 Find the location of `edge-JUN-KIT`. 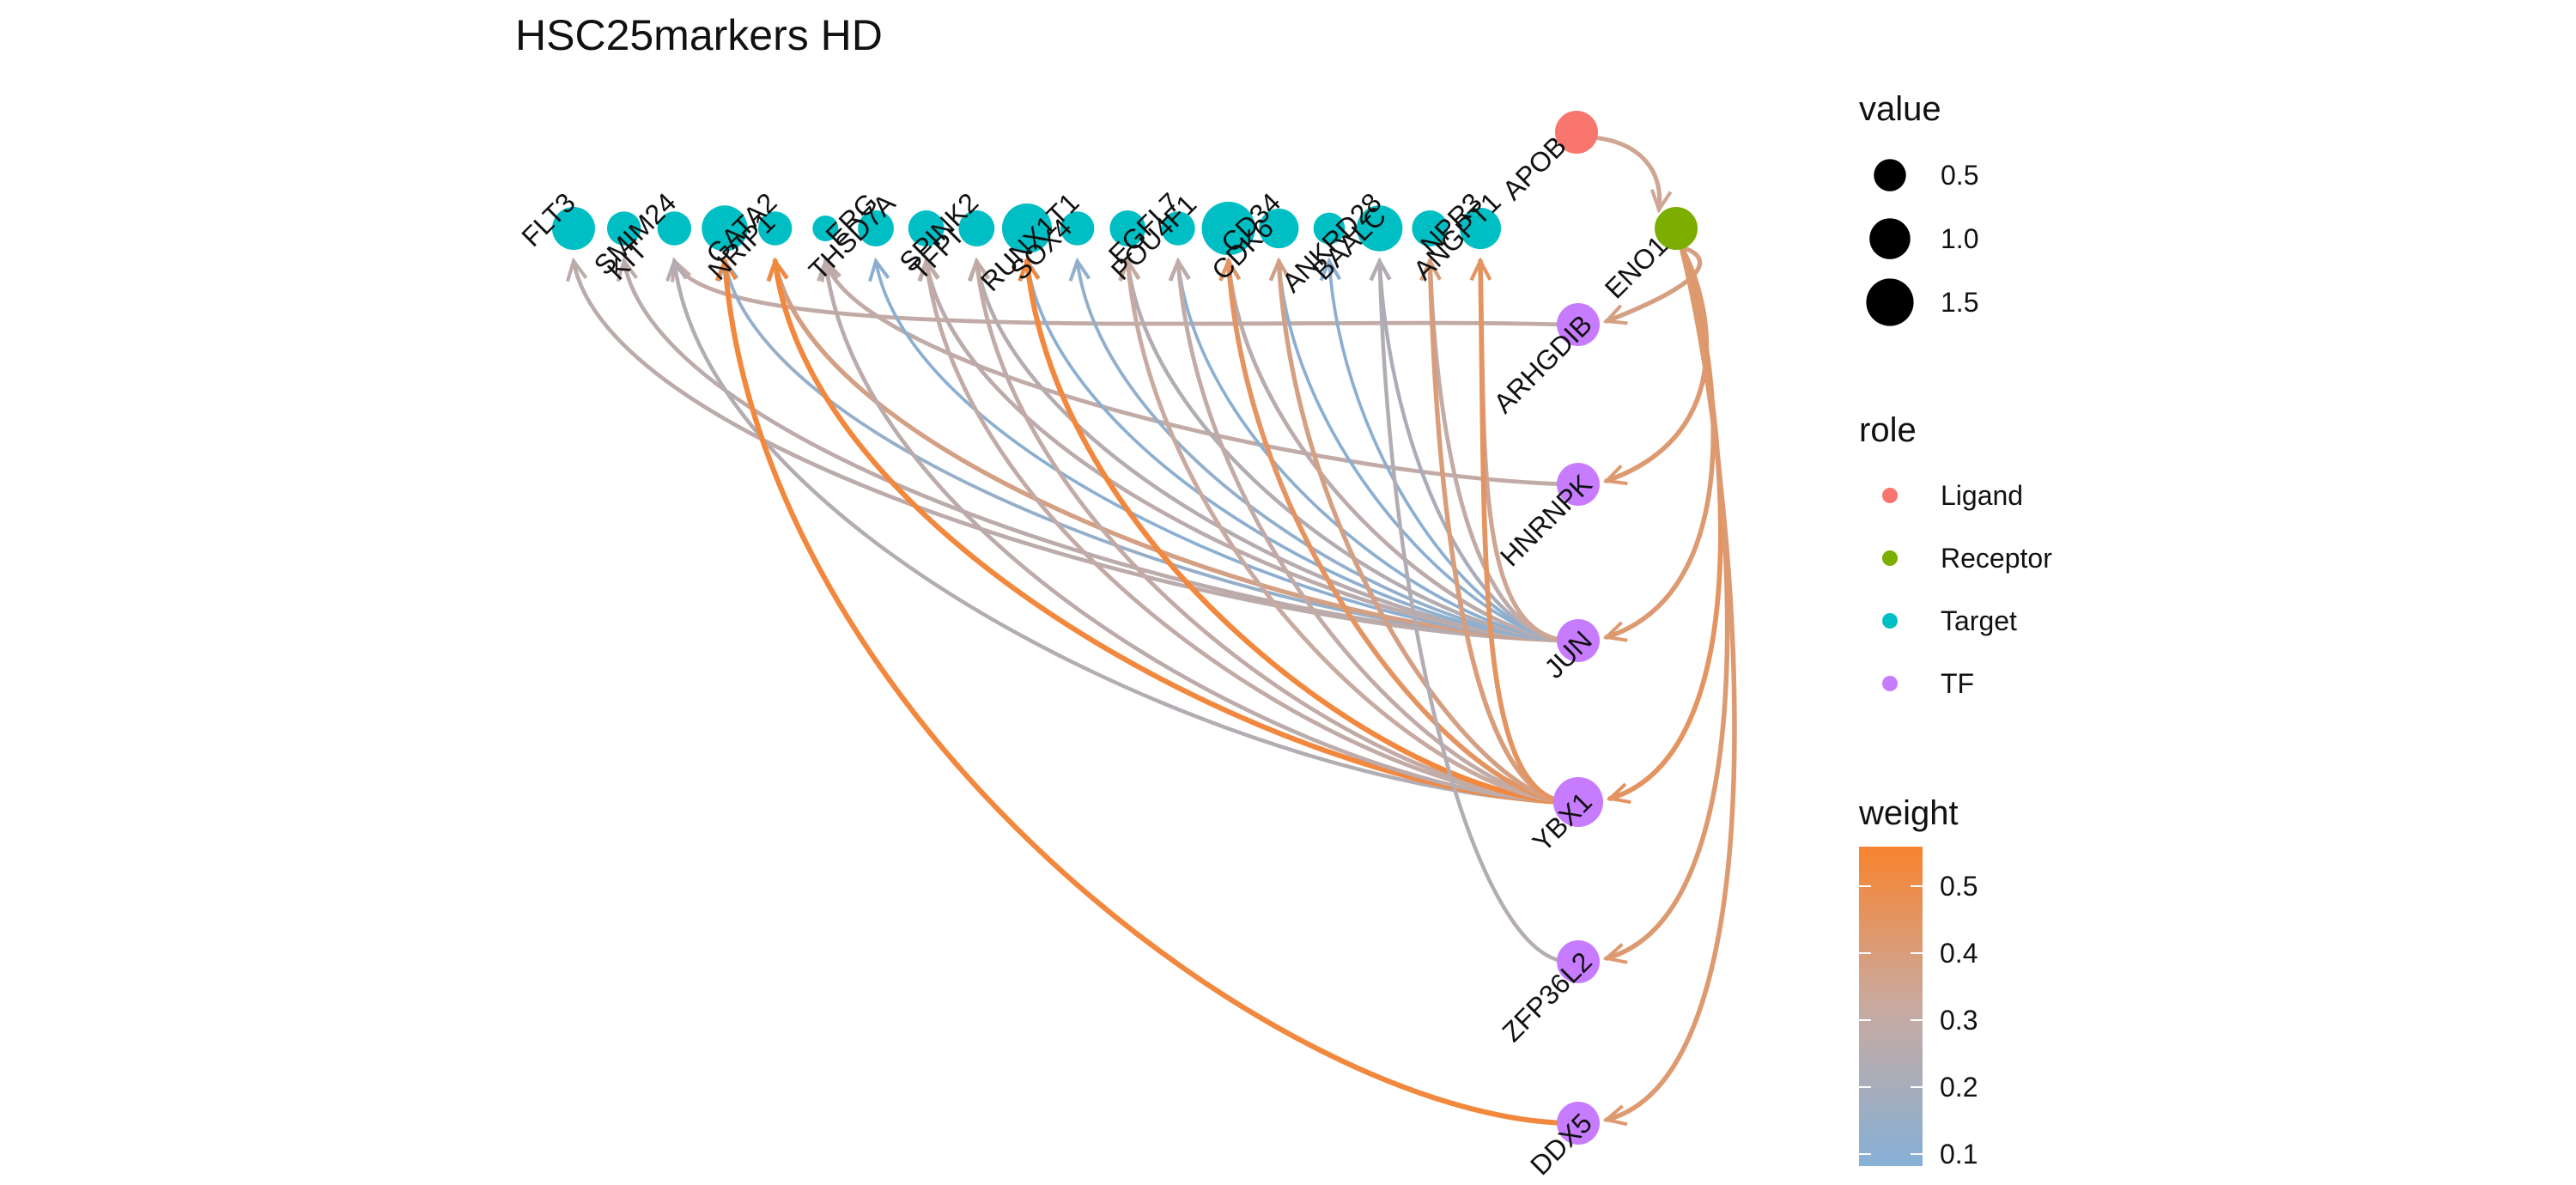

edge-JUN-KIT is located at coordinates (1096, 450).